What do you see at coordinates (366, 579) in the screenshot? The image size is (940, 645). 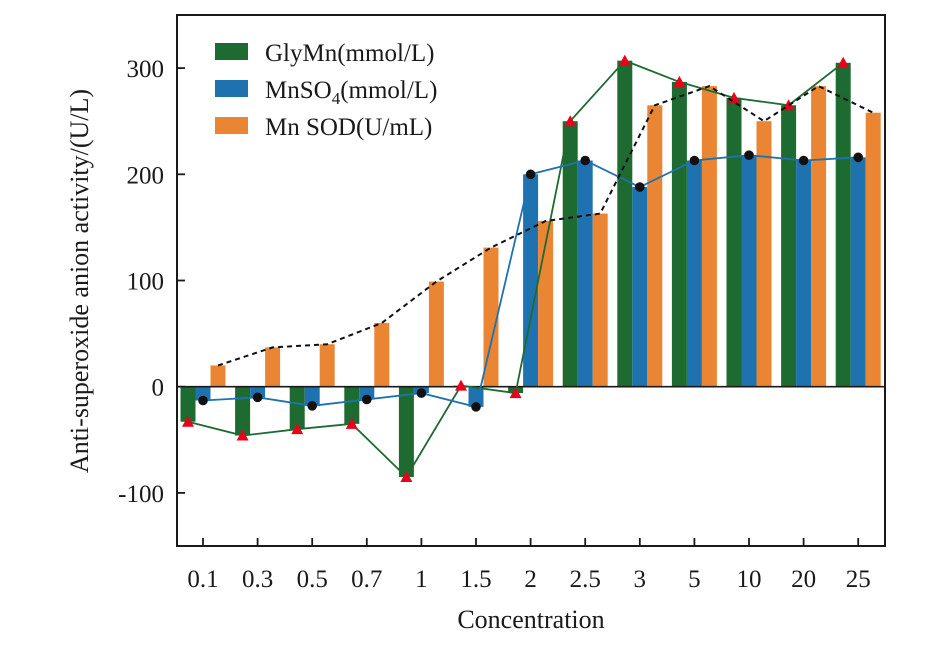 I see `x-tick-label: 0.7` at bounding box center [366, 579].